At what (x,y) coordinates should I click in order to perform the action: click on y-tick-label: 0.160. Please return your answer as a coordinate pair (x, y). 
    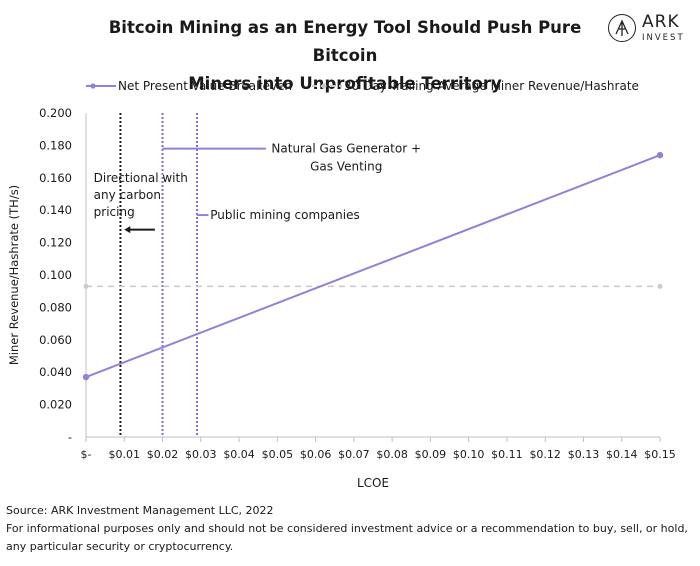
    Looking at the image, I should click on (55, 178).